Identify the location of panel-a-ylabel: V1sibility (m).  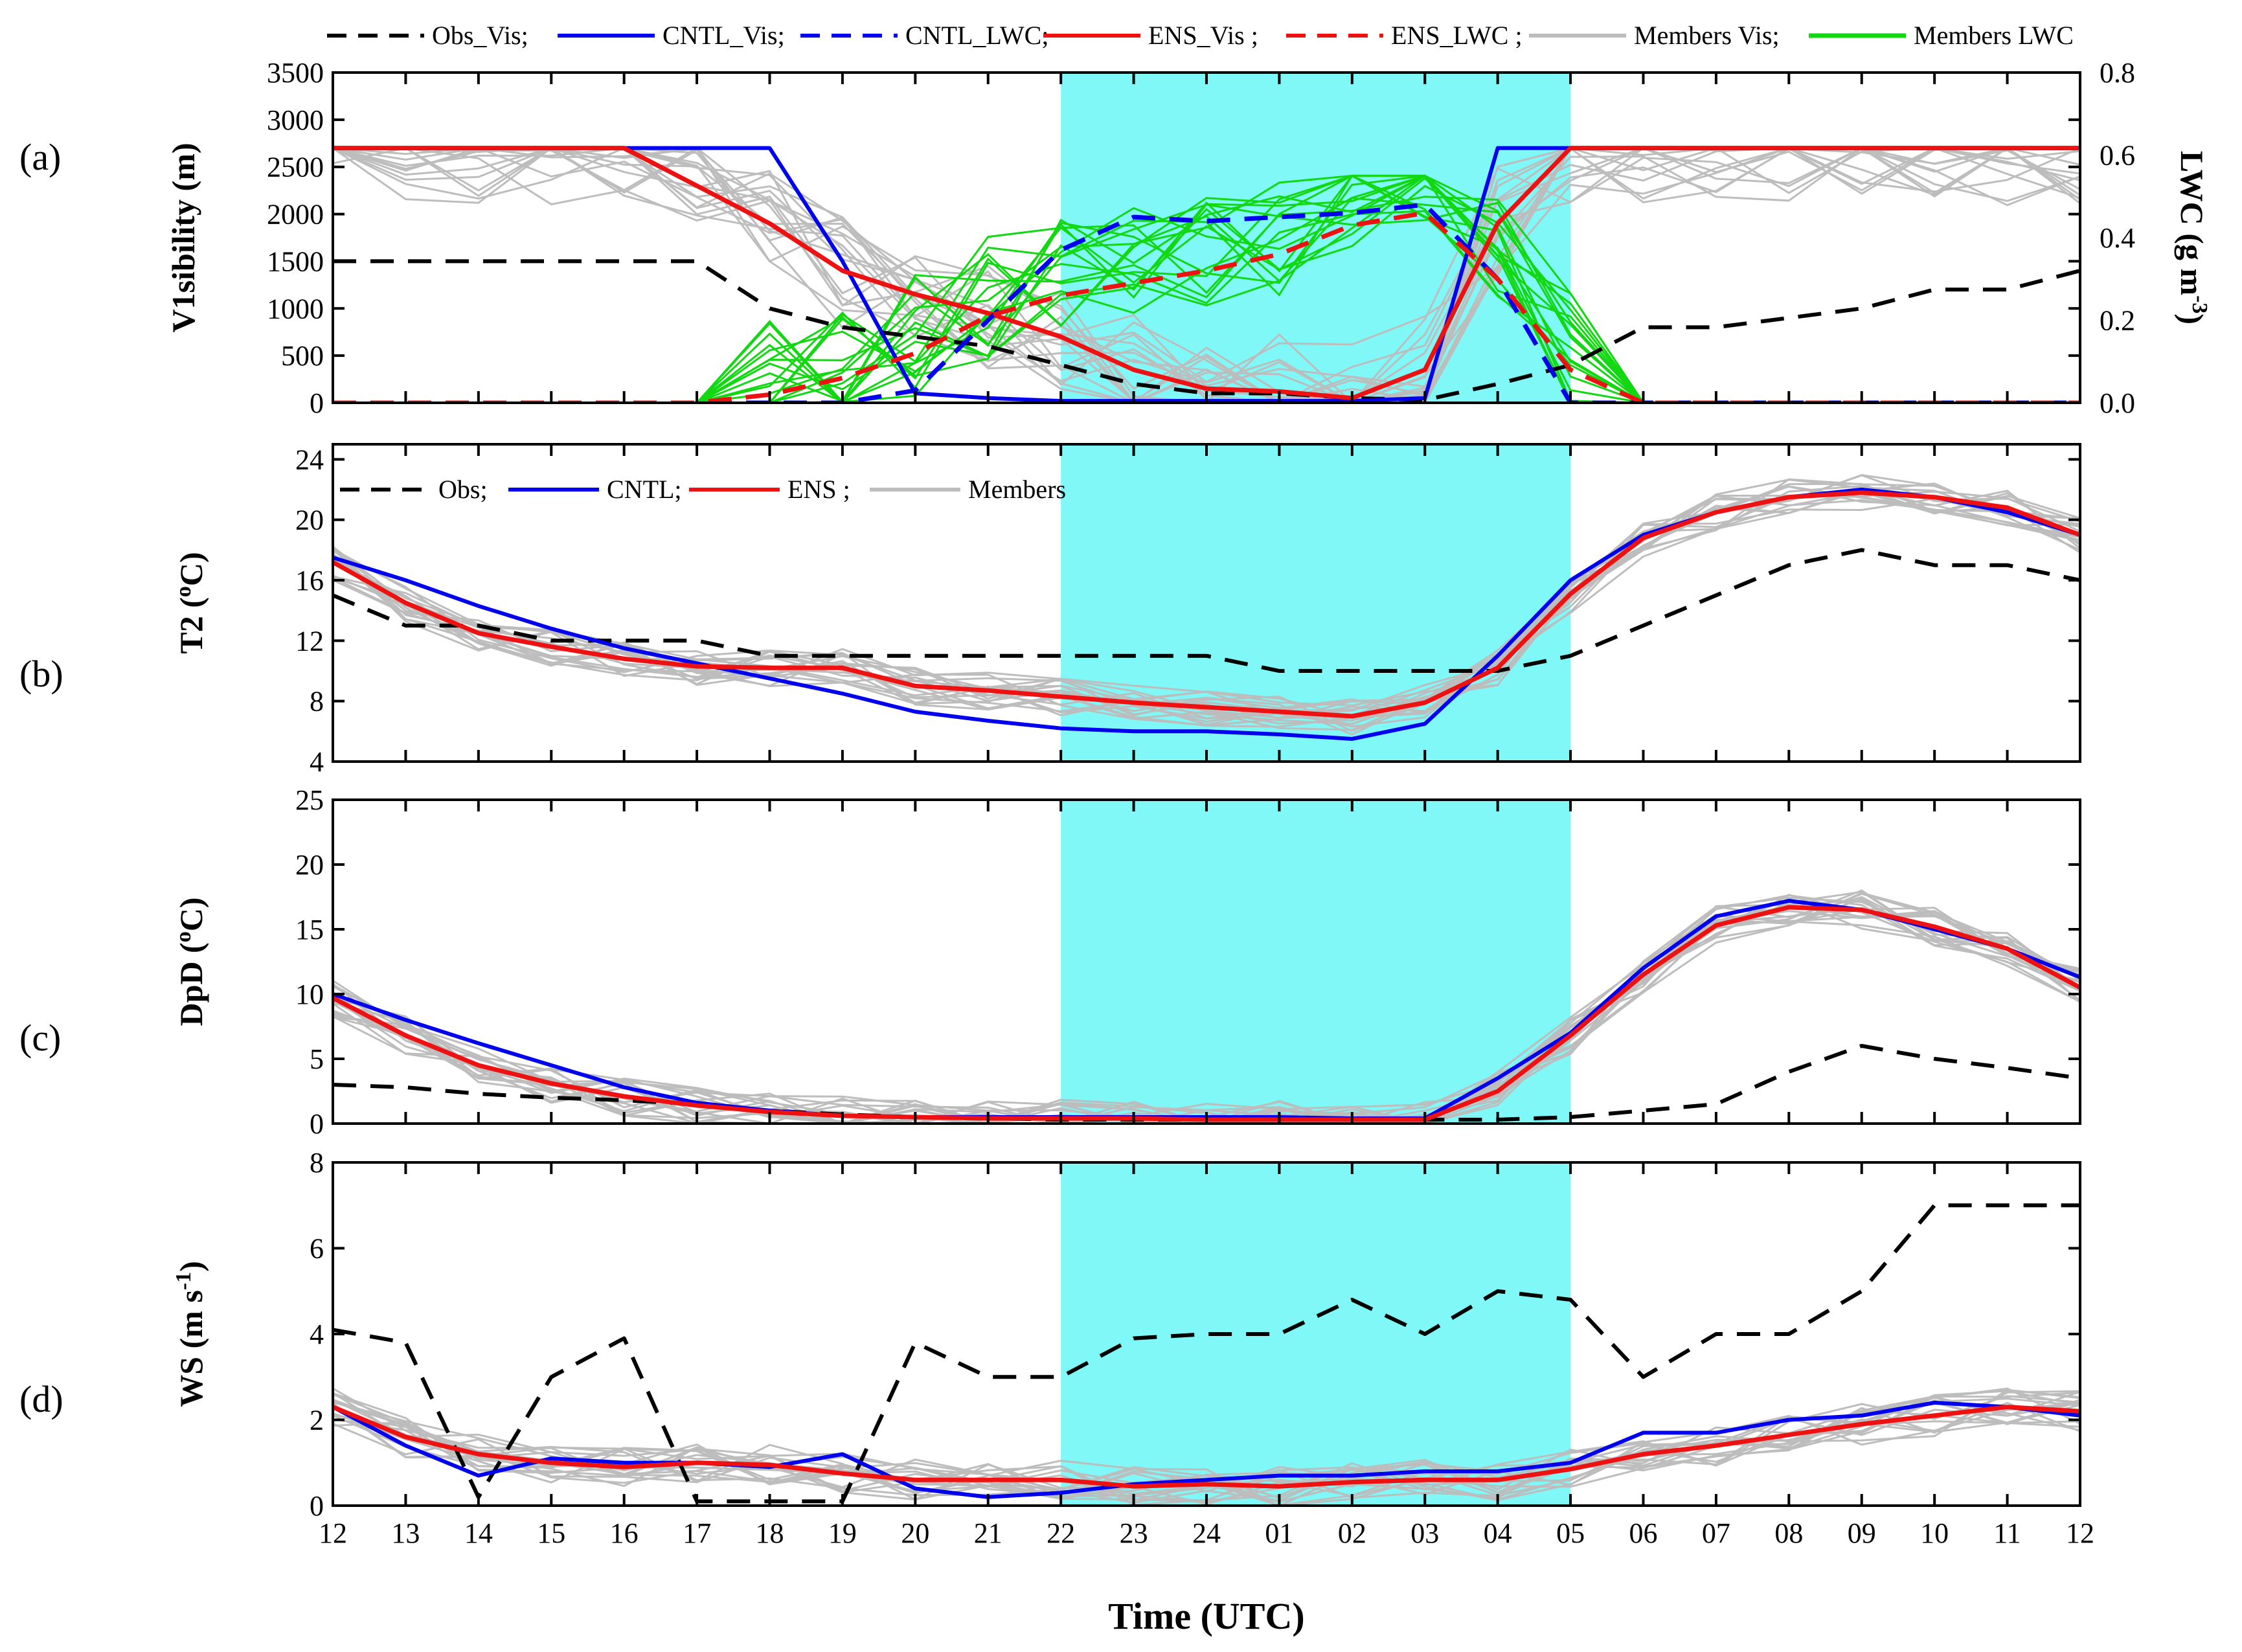
(183, 237).